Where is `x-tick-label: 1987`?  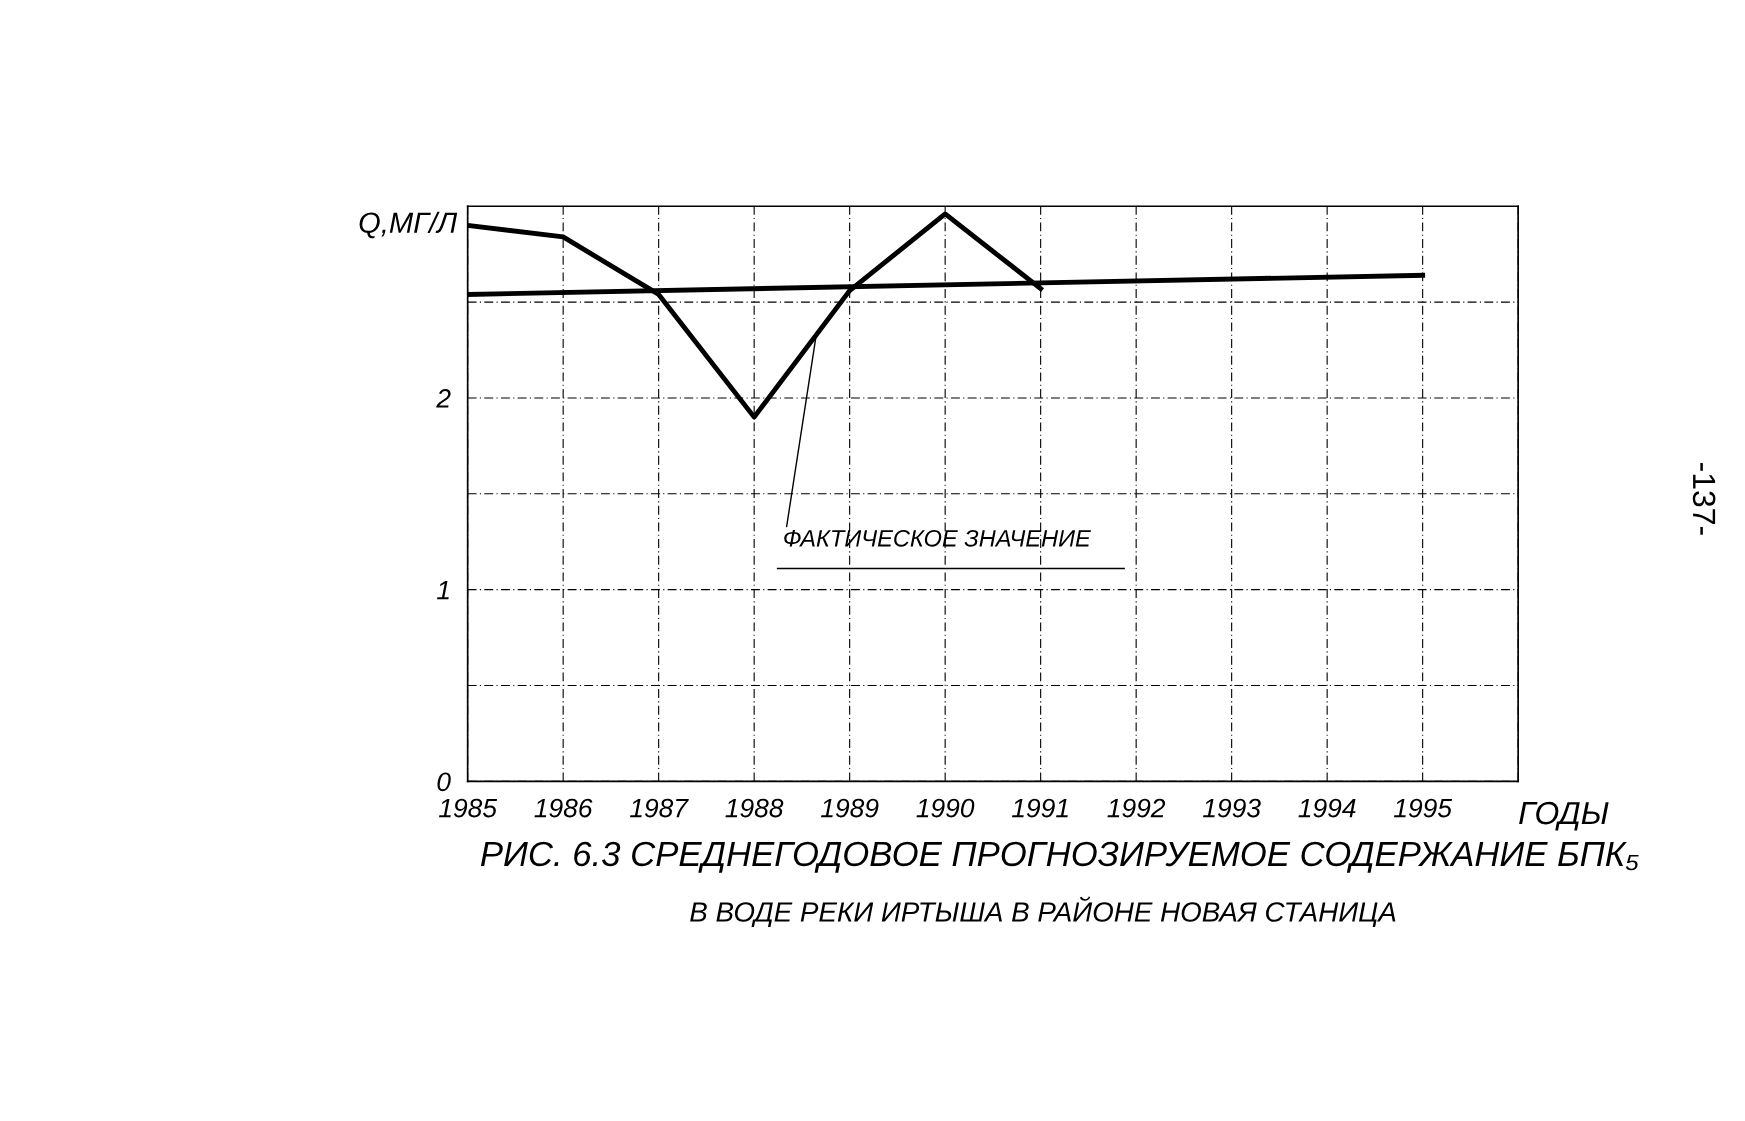
x-tick-label: 1987 is located at coordinates (659, 808).